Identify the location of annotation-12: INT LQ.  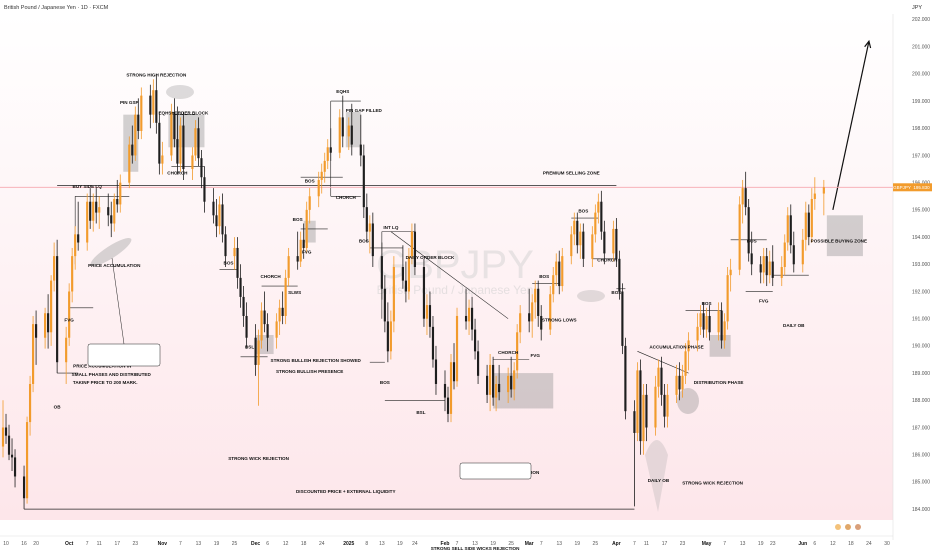
(390, 227).